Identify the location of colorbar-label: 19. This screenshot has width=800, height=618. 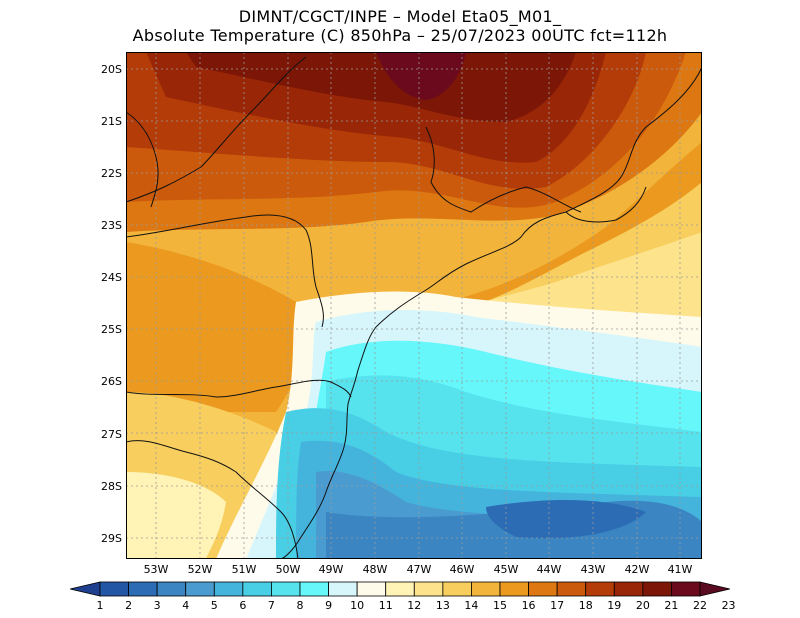
(614, 605).